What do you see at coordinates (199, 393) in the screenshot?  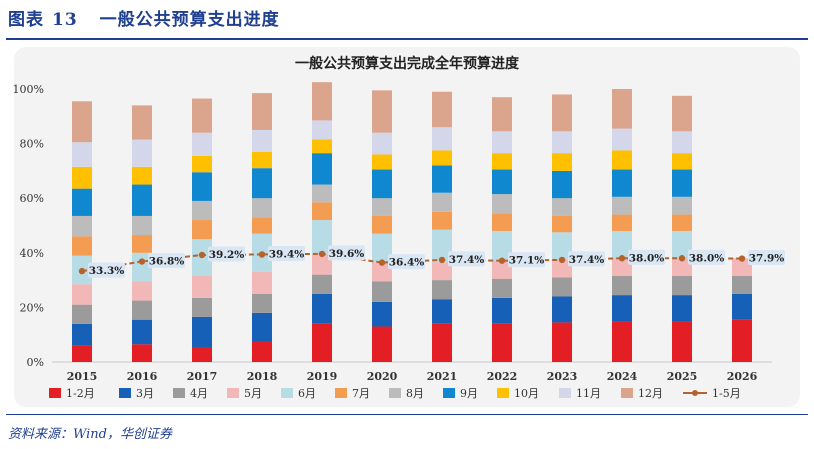 I see `legend-label: 4月` at bounding box center [199, 393].